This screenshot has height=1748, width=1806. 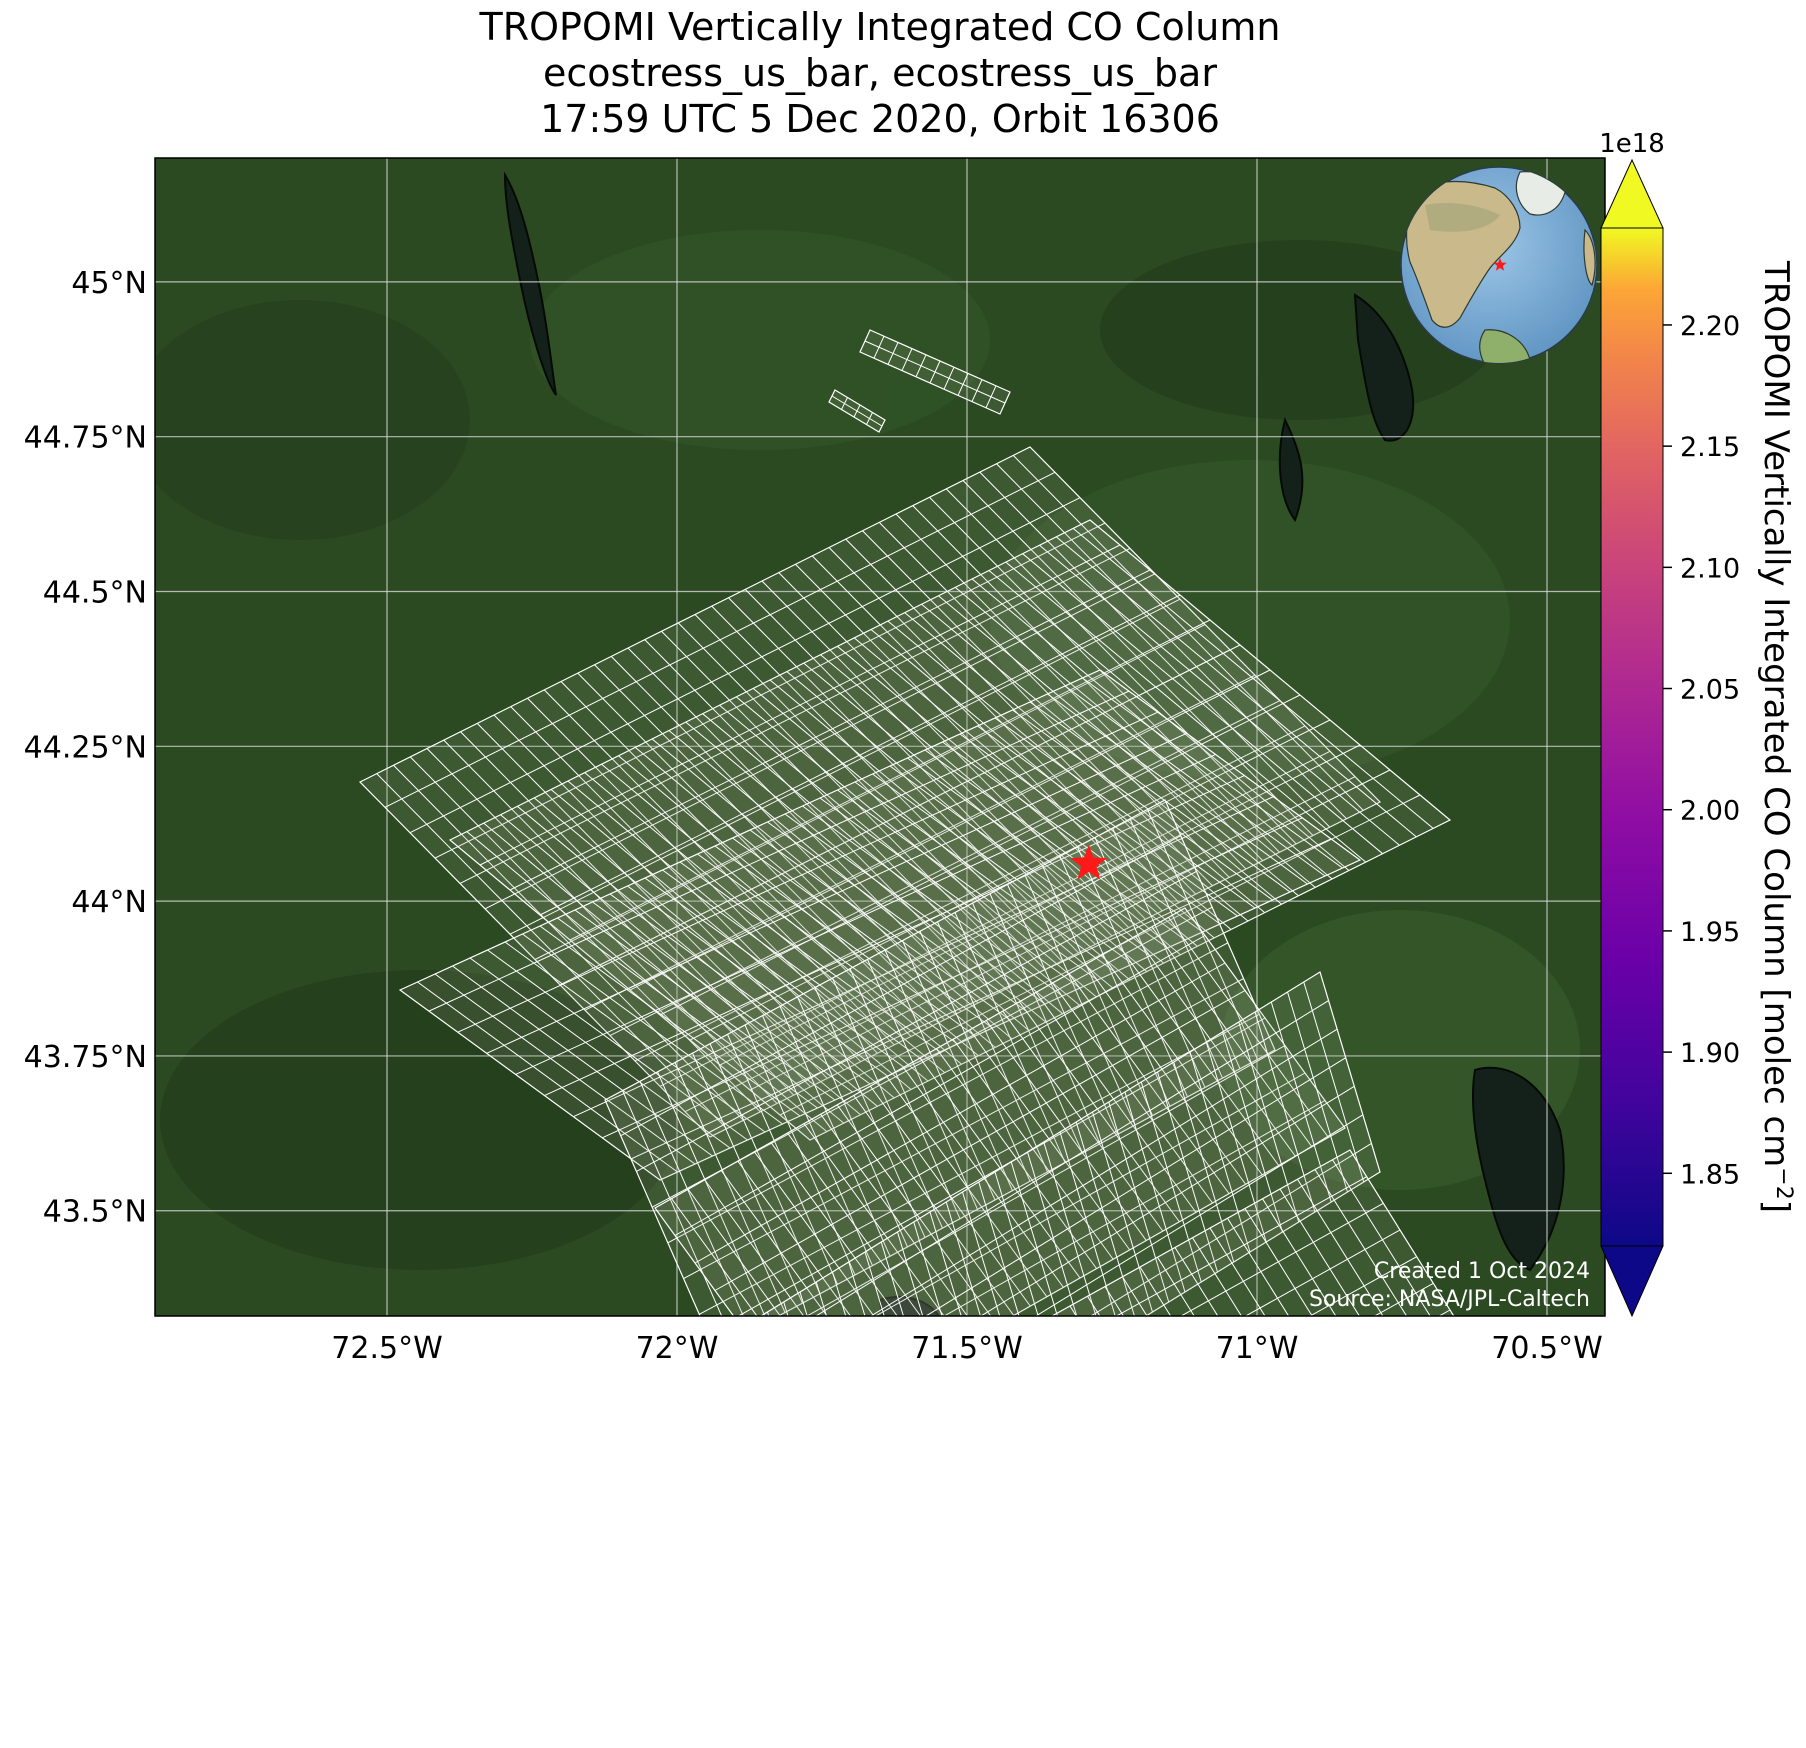 I want to click on colorbar-extend-bottom, so click(x=1632, y=1281).